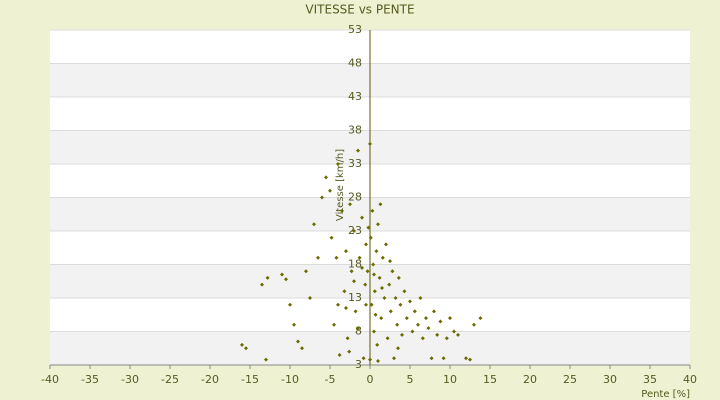 The image size is (720, 400). I want to click on y-tick-label: 43, so click(355, 96).